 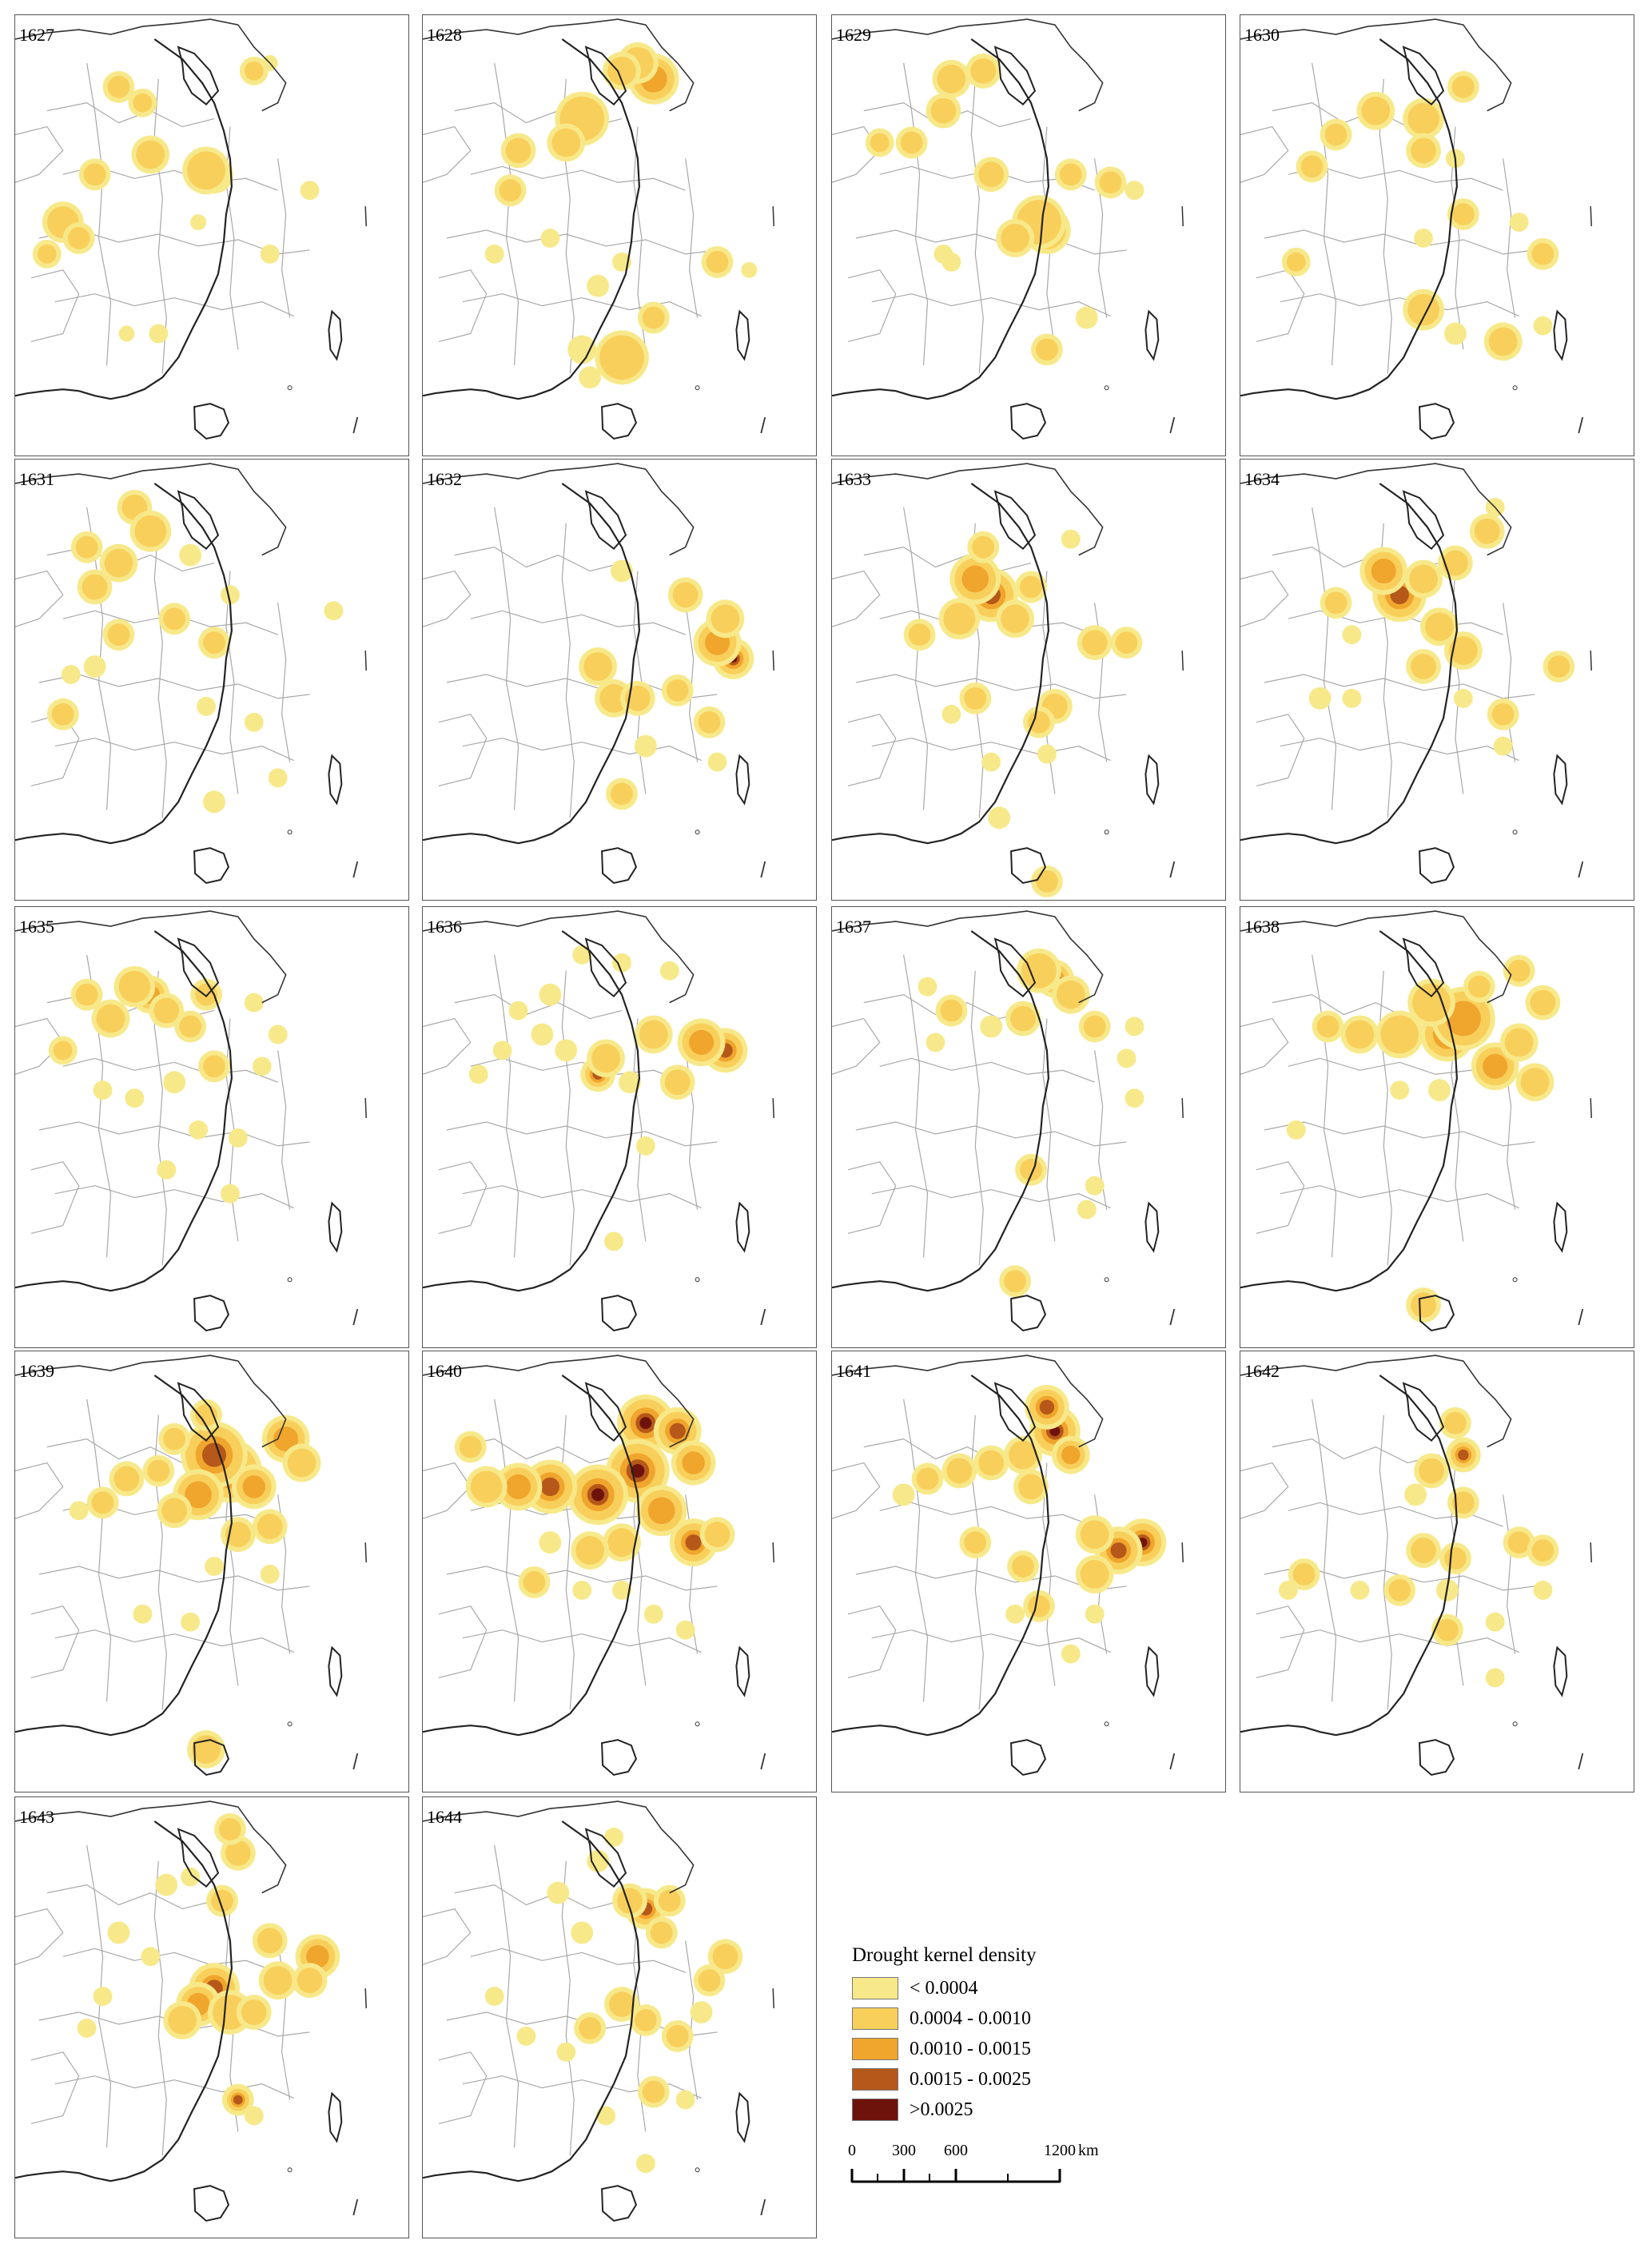 I want to click on panel-year-label: 1636, so click(x=444, y=927).